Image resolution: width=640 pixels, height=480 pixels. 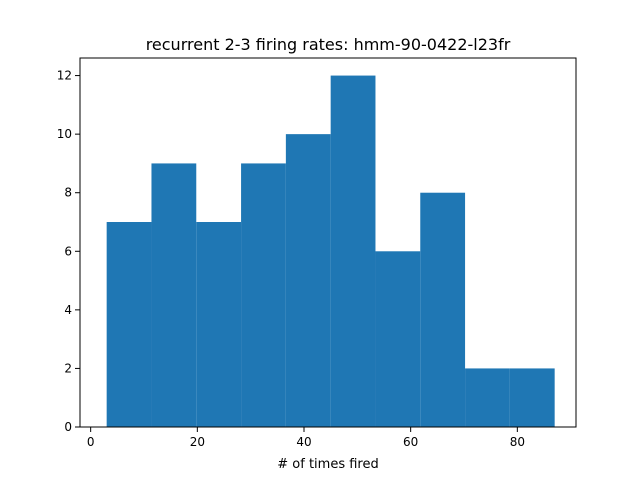 What do you see at coordinates (68, 368) in the screenshot?
I see `y-tick-label: 2` at bounding box center [68, 368].